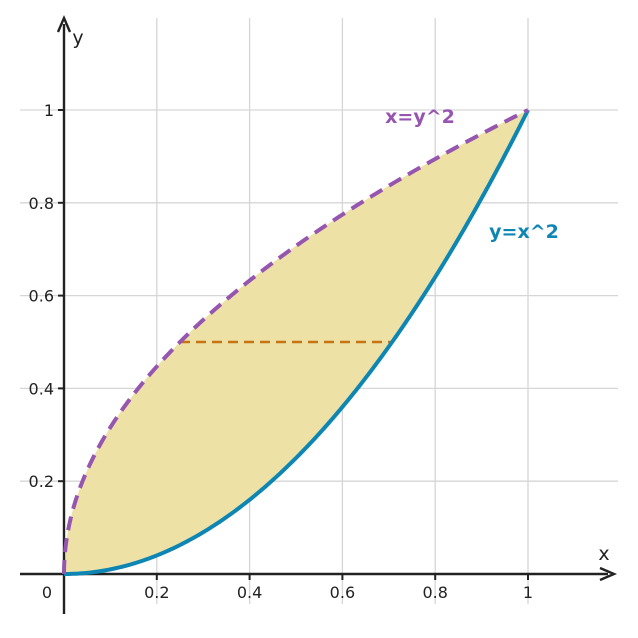  Describe the element at coordinates (420, 117) in the screenshot. I see `series-label-x-equals-y-squared: x=y^2` at that location.